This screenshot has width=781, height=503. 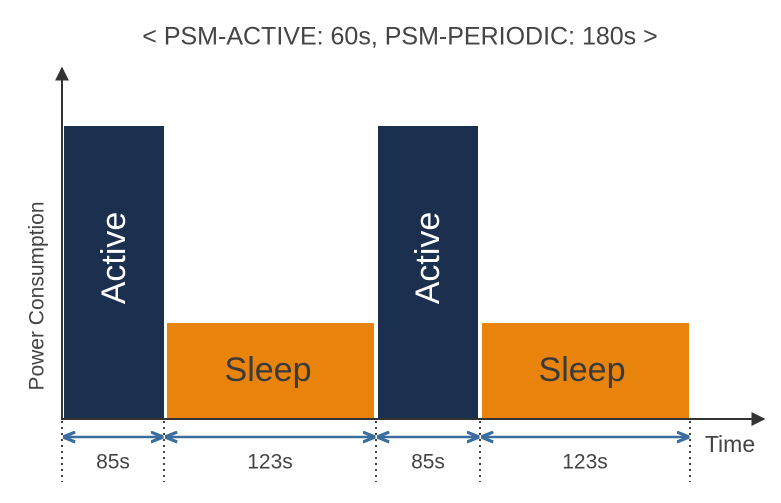 I want to click on separators, so click(x=376, y=451).